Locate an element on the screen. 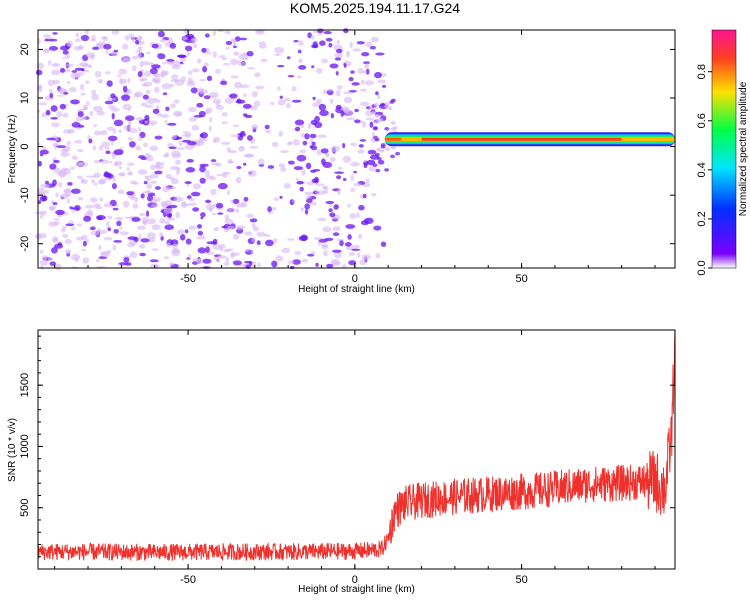 Image resolution: width=750 pixels, height=600 pixels. x-tick-label: -50 is located at coordinates (188, 279).